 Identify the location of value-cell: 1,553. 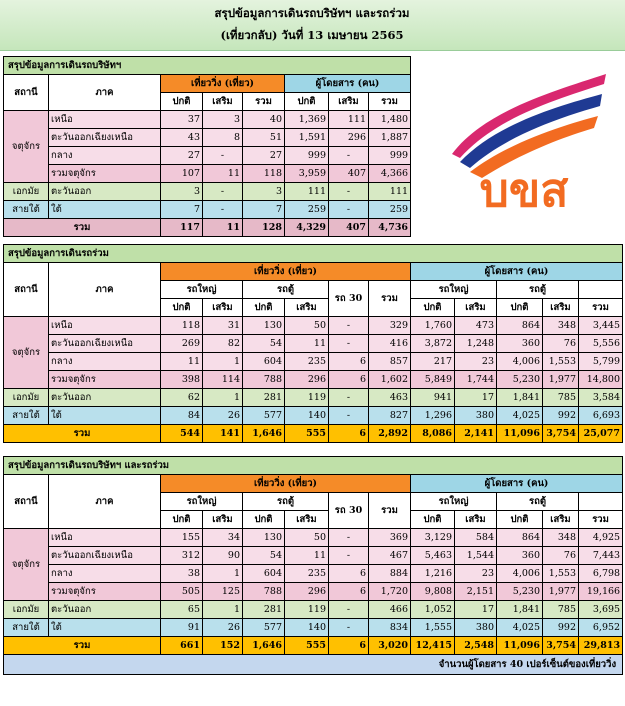
(560, 573).